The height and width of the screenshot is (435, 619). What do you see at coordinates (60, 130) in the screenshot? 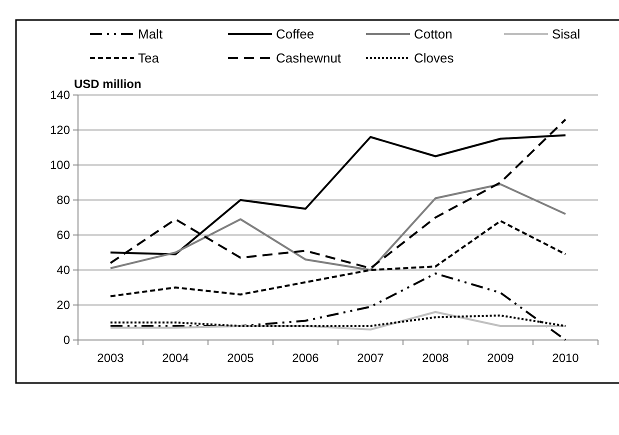
I see `y-tick-label: 120` at bounding box center [60, 130].